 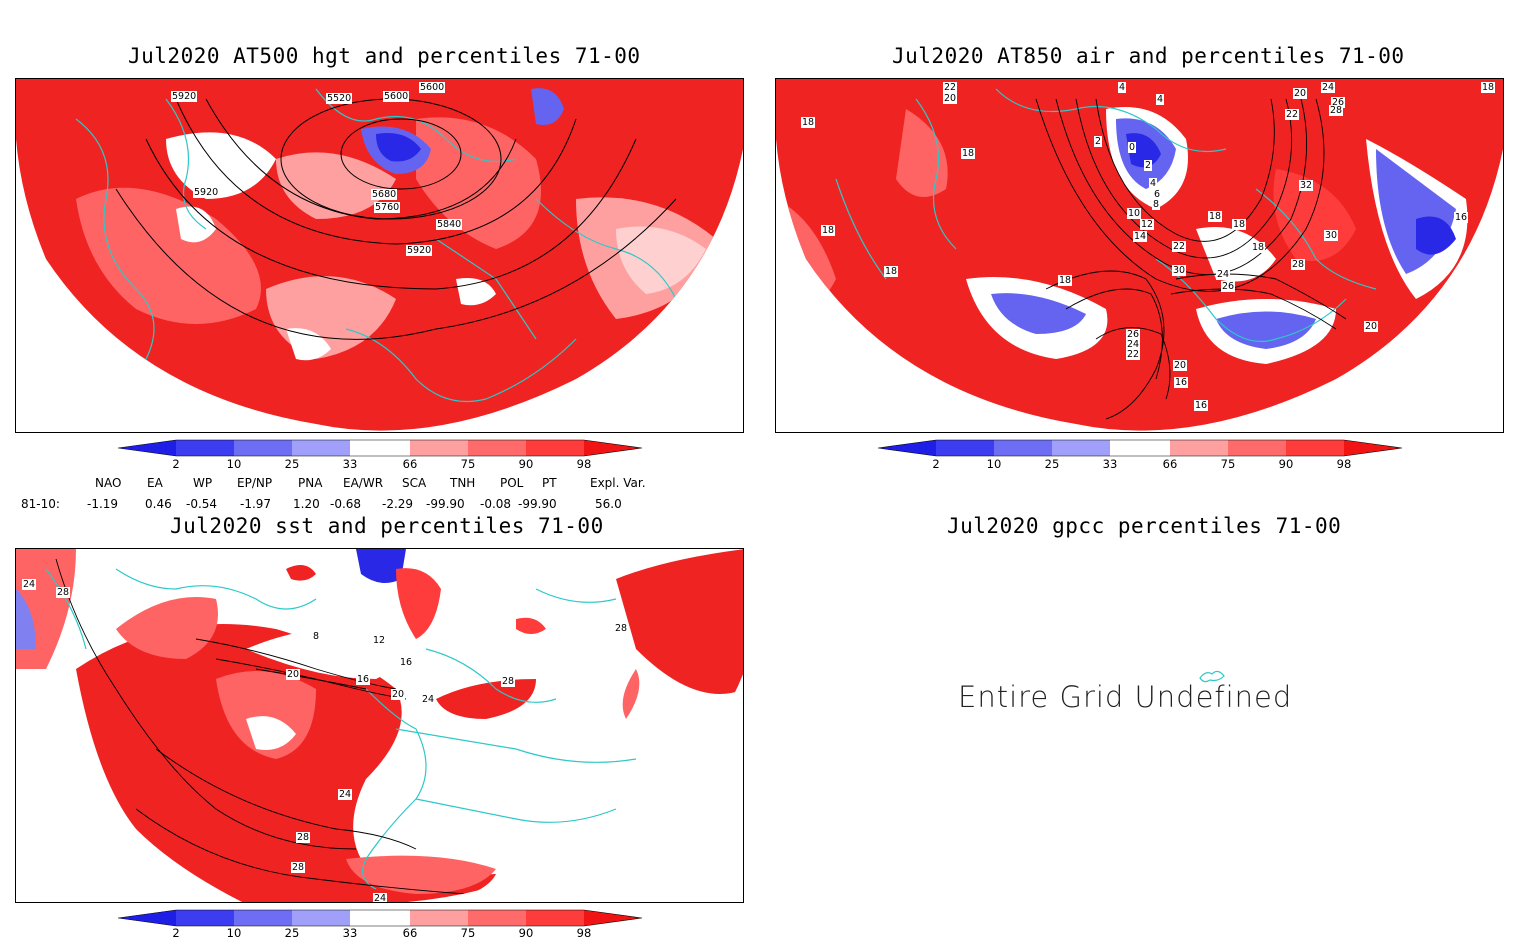 What do you see at coordinates (108, 483) in the screenshot?
I see `index-header: NAO` at bounding box center [108, 483].